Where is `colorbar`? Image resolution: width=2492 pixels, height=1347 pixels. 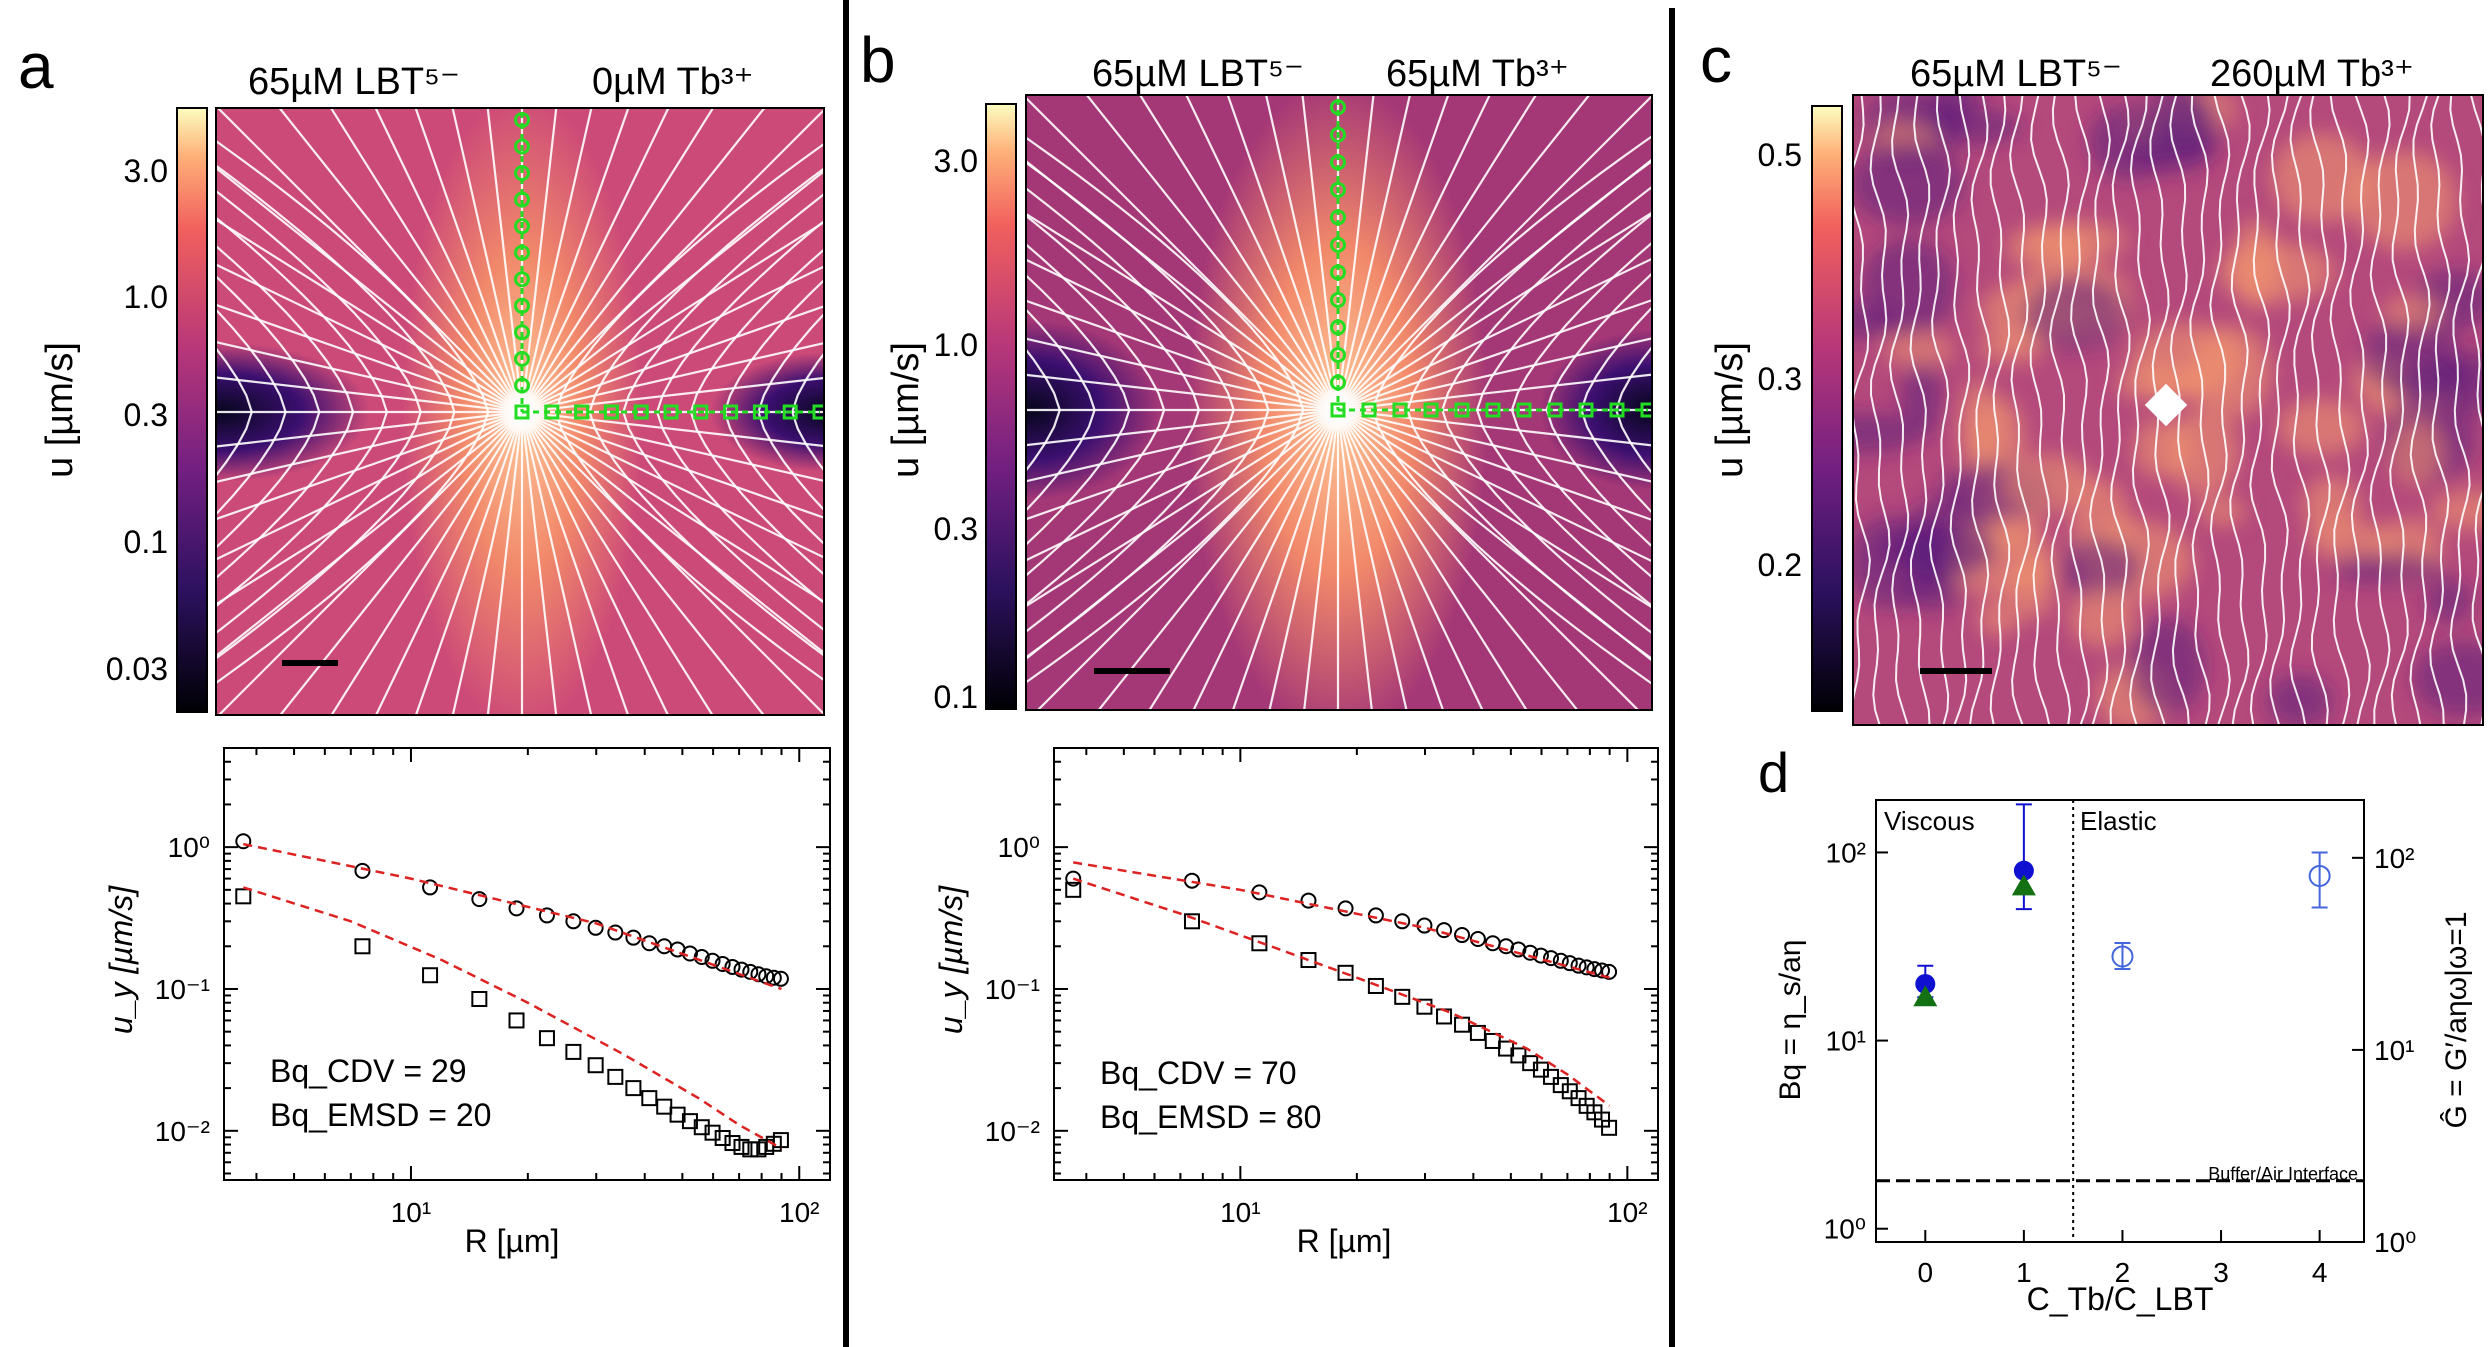
colorbar is located at coordinates (192, 410).